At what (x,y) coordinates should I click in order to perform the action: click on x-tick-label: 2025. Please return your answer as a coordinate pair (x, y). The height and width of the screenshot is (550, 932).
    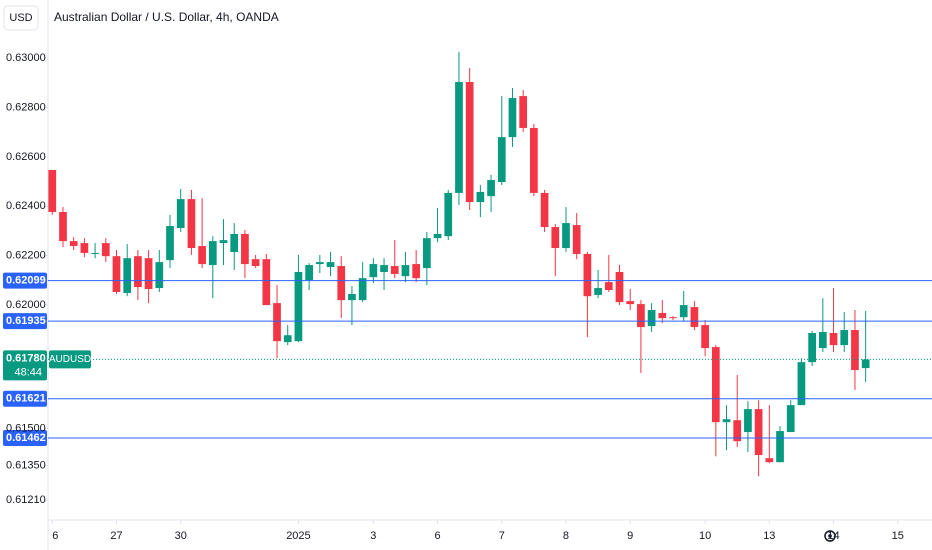
    Looking at the image, I should click on (298, 536).